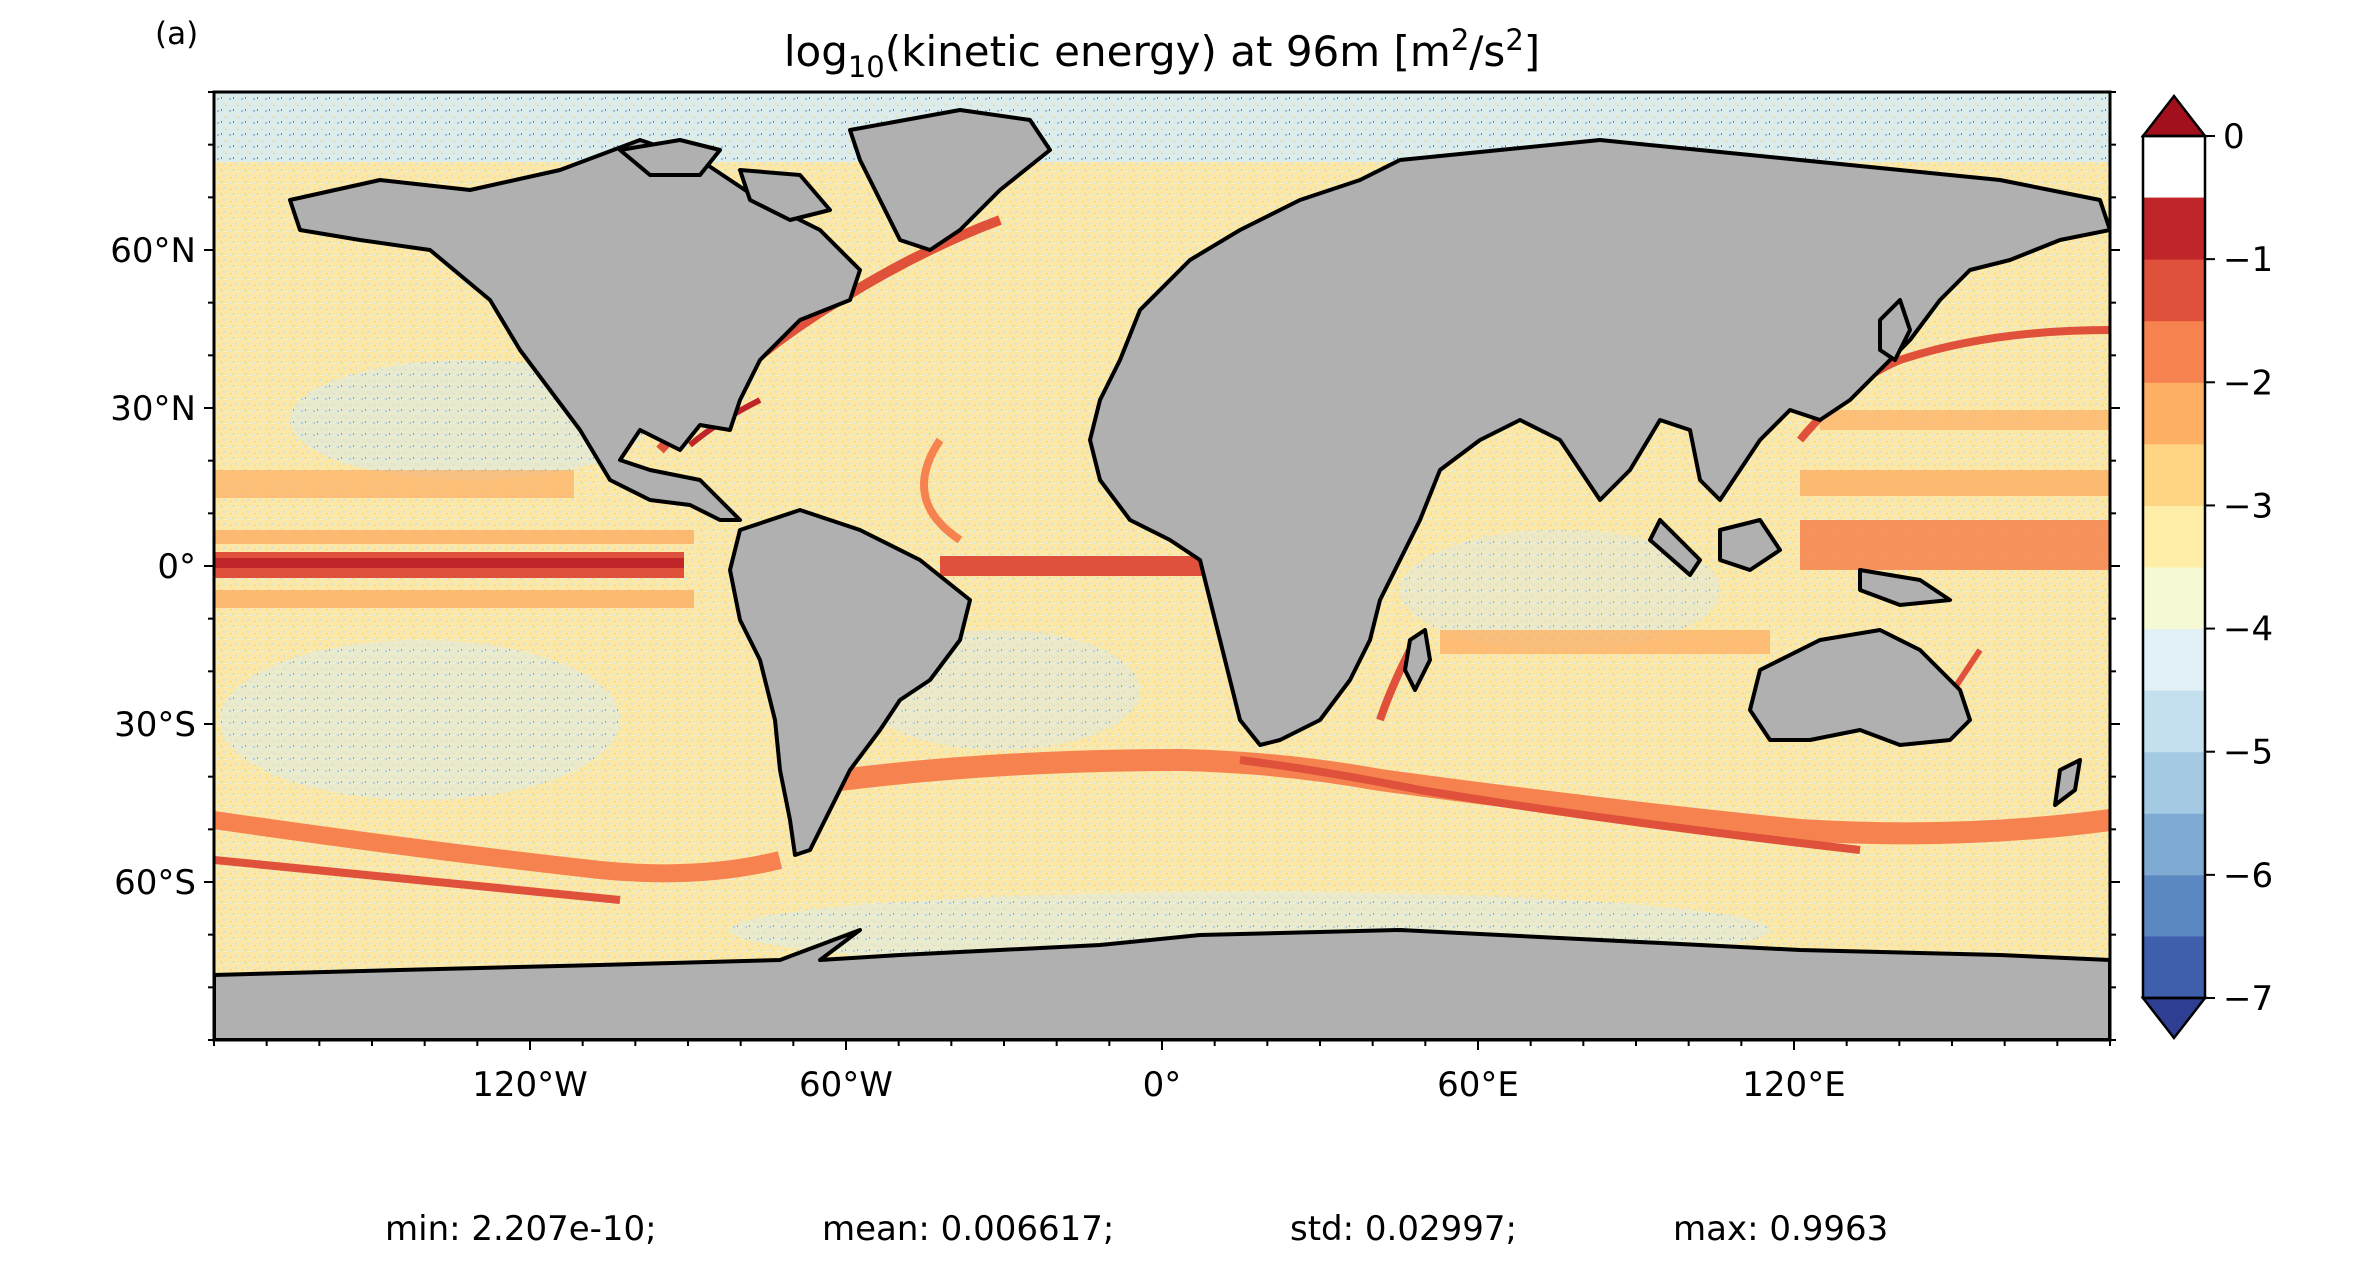 This screenshot has height=1263, width=2362. Describe the element at coordinates (153, 251) in the screenshot. I see `lat-tick-label: 60°N` at that location.